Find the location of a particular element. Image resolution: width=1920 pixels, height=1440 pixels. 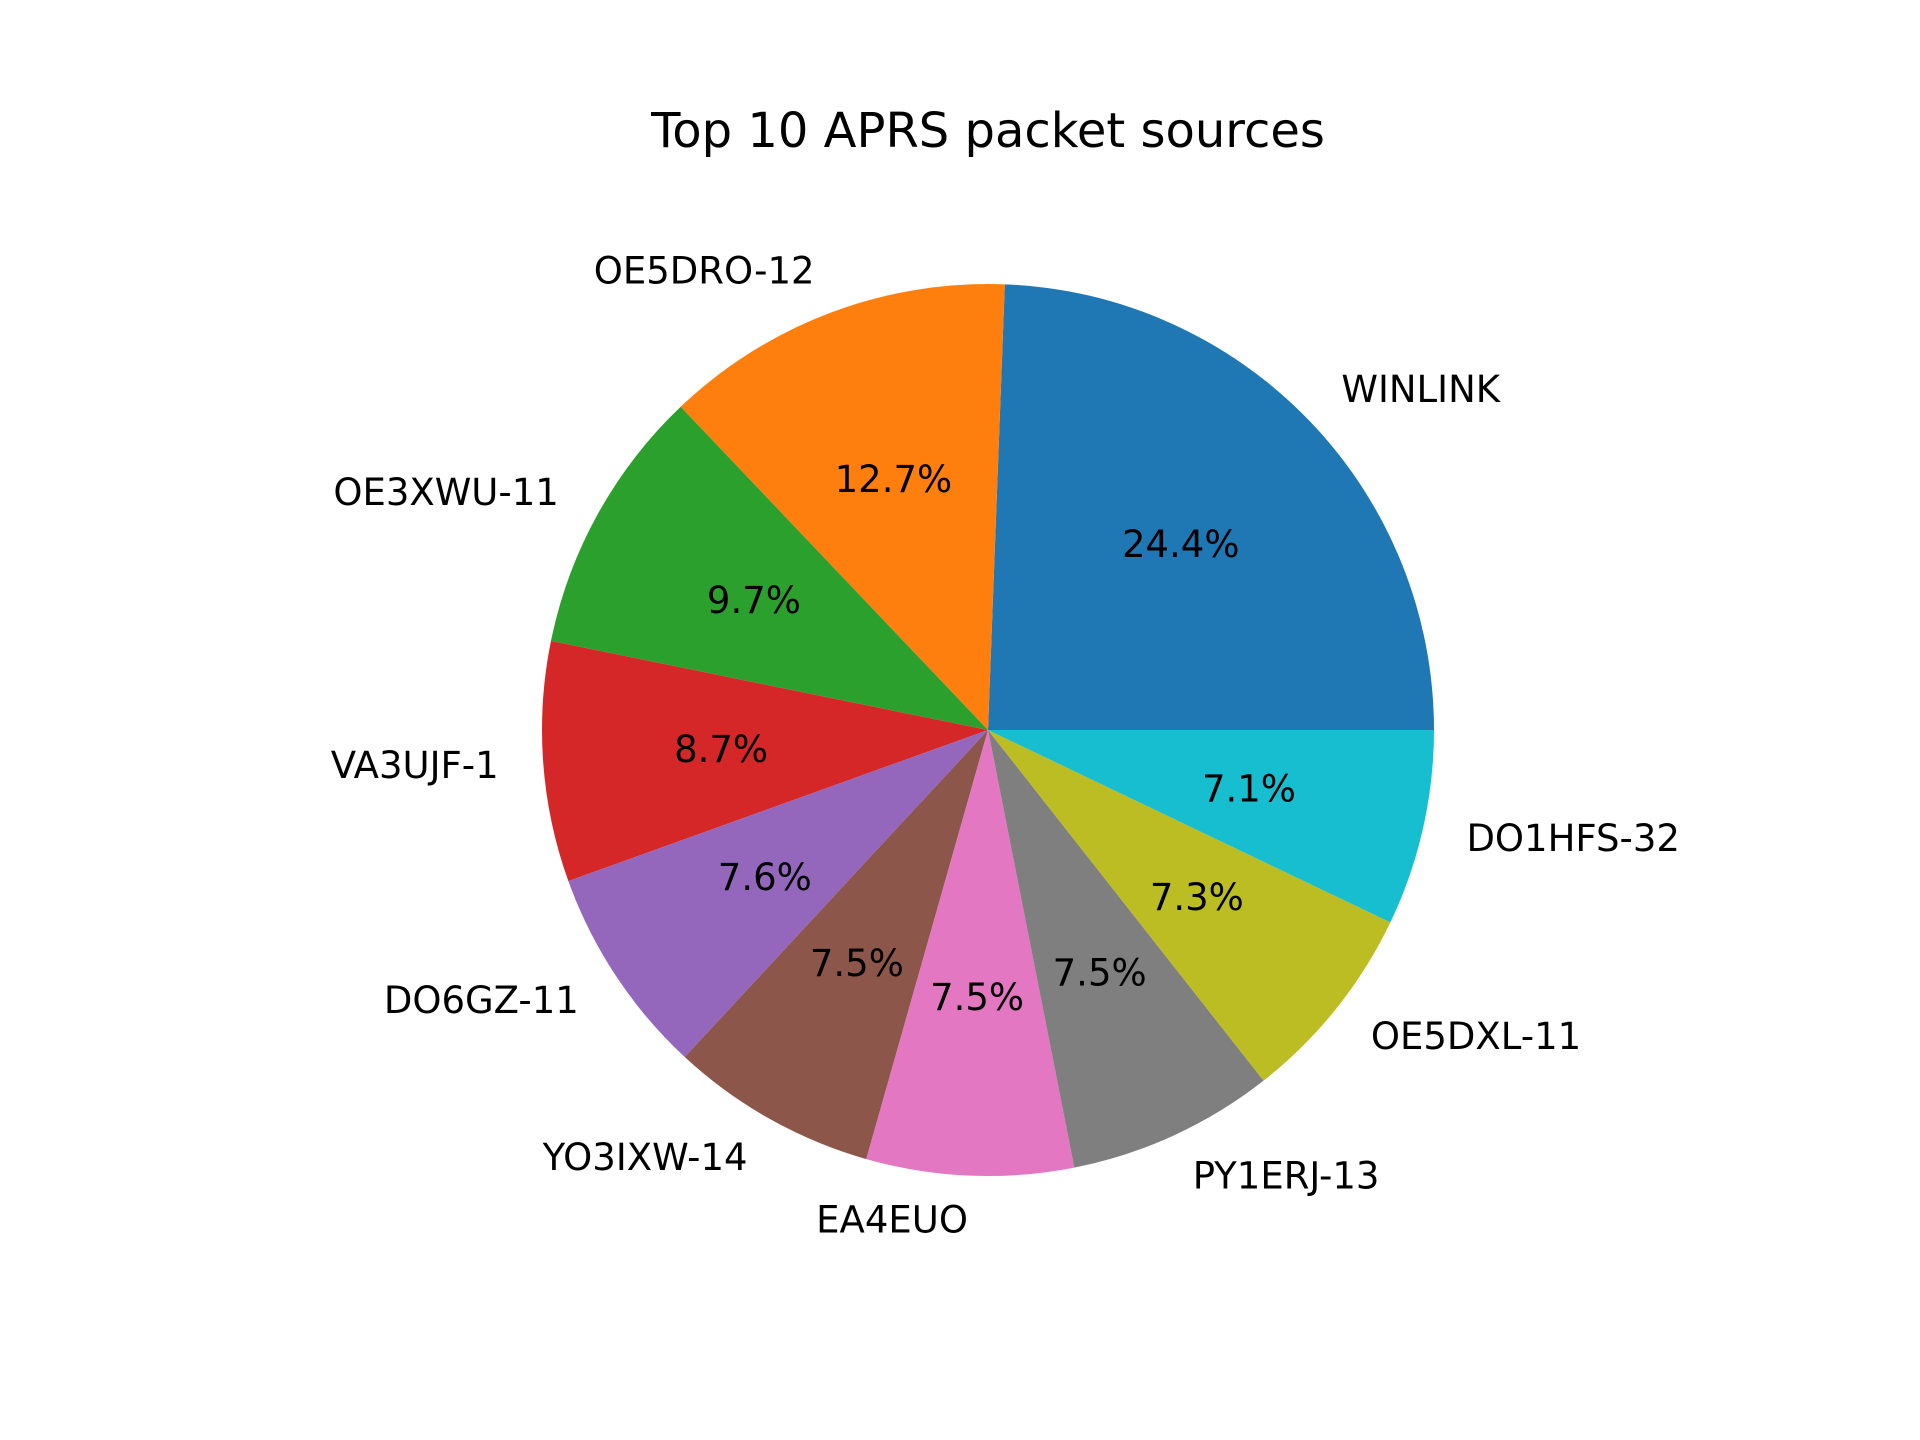

slice-label: YO3IXW-14 is located at coordinates (645, 1157).